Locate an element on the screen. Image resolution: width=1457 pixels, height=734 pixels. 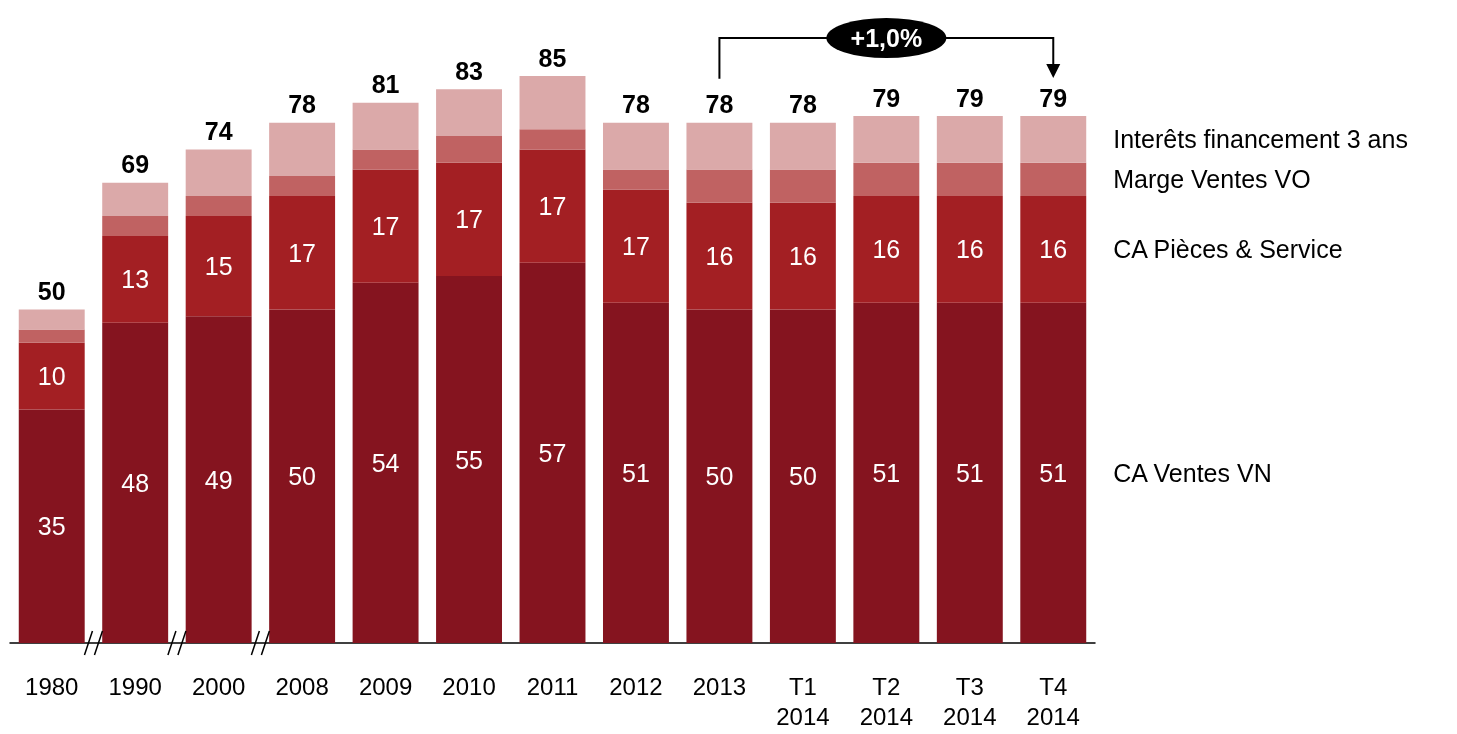
x-tick-label: 1980 is located at coordinates (52, 686).